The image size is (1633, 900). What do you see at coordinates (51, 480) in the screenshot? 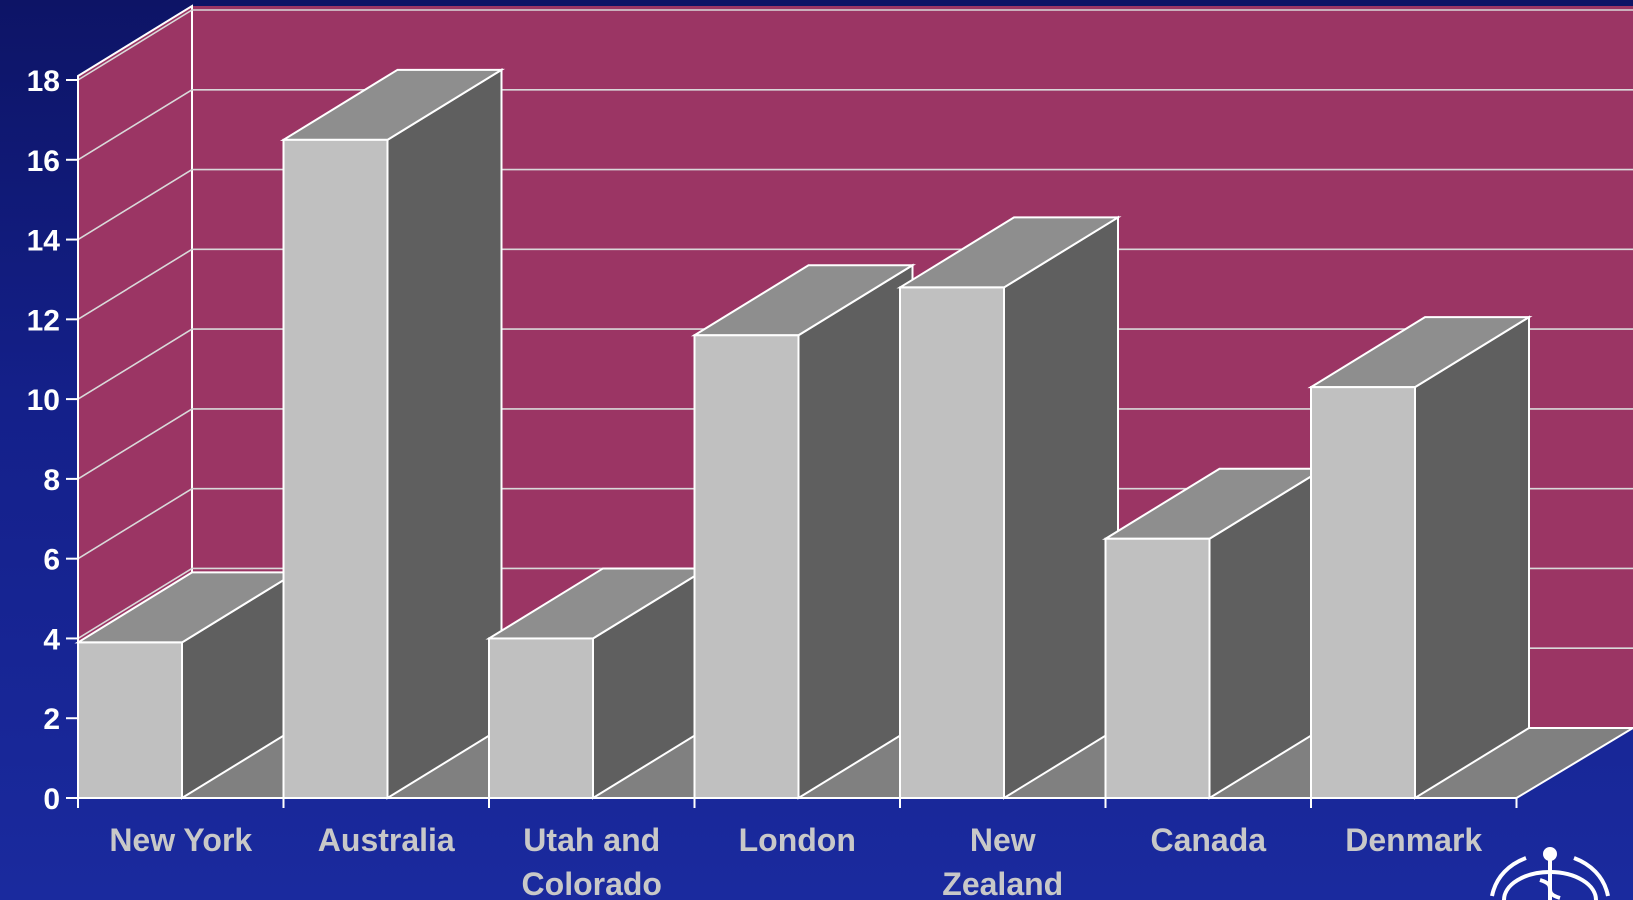
I see `y-tick-label-8: 8` at bounding box center [51, 480].